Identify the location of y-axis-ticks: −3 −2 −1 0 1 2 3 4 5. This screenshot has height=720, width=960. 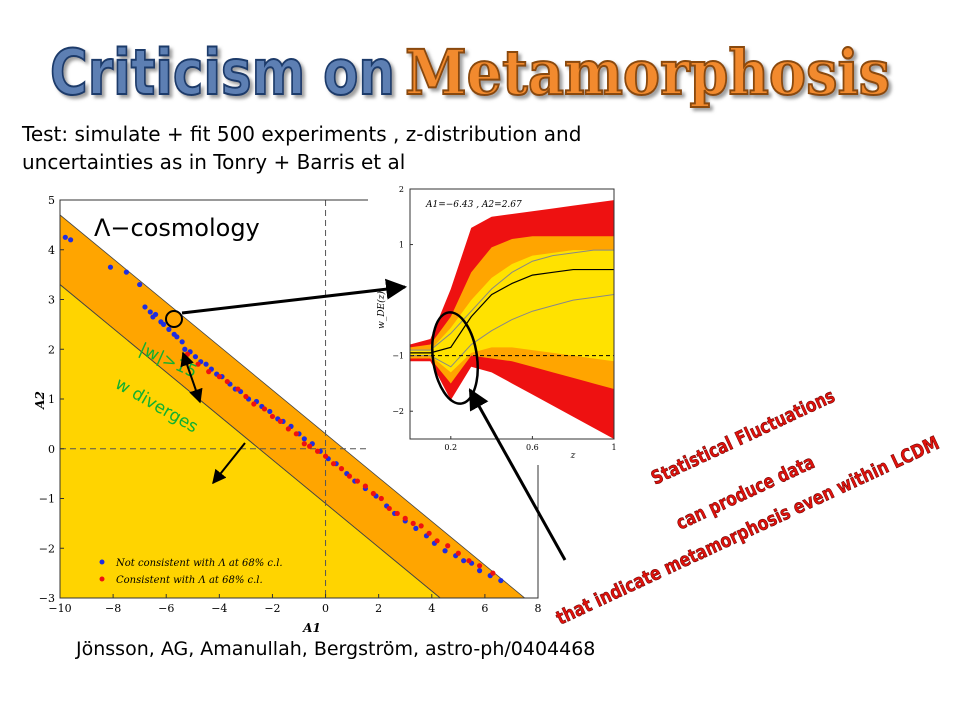
(51, 399).